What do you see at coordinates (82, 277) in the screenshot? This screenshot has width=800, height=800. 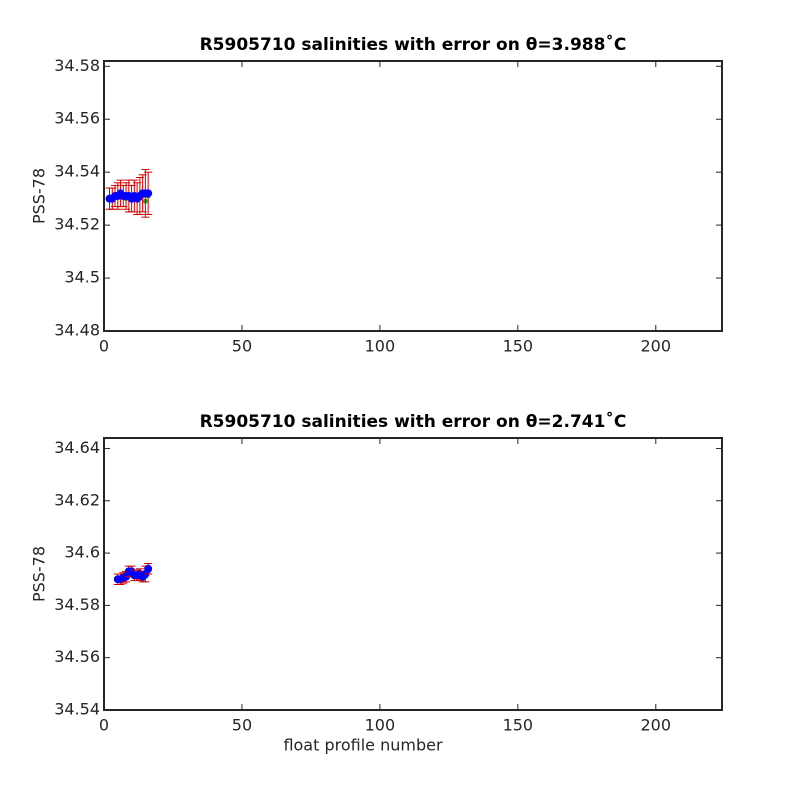 I see `y-tick-label: 34.5` at bounding box center [82, 277].